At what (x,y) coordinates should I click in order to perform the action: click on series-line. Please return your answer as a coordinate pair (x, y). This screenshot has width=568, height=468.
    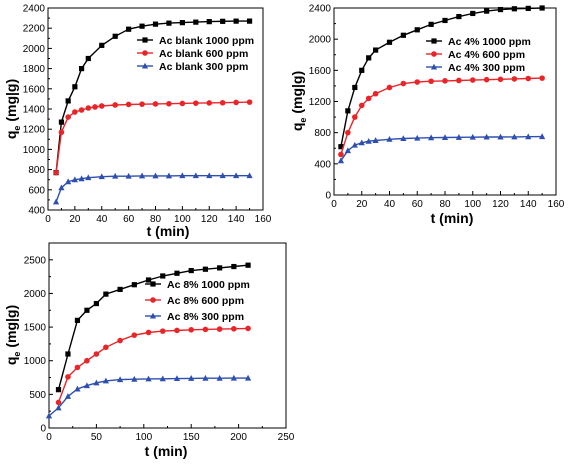
    Looking at the image, I should click on (148, 397).